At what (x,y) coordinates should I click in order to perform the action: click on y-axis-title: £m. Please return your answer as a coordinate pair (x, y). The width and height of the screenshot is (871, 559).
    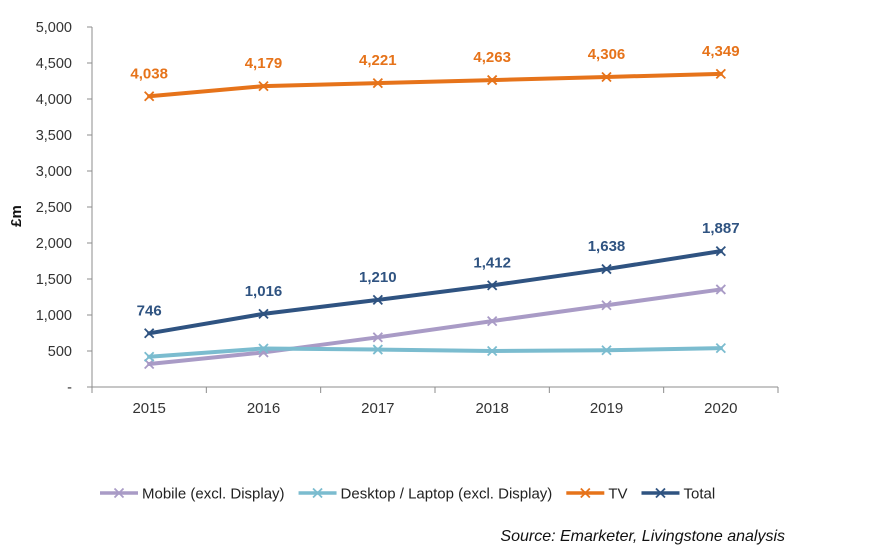
    Looking at the image, I should click on (16, 216).